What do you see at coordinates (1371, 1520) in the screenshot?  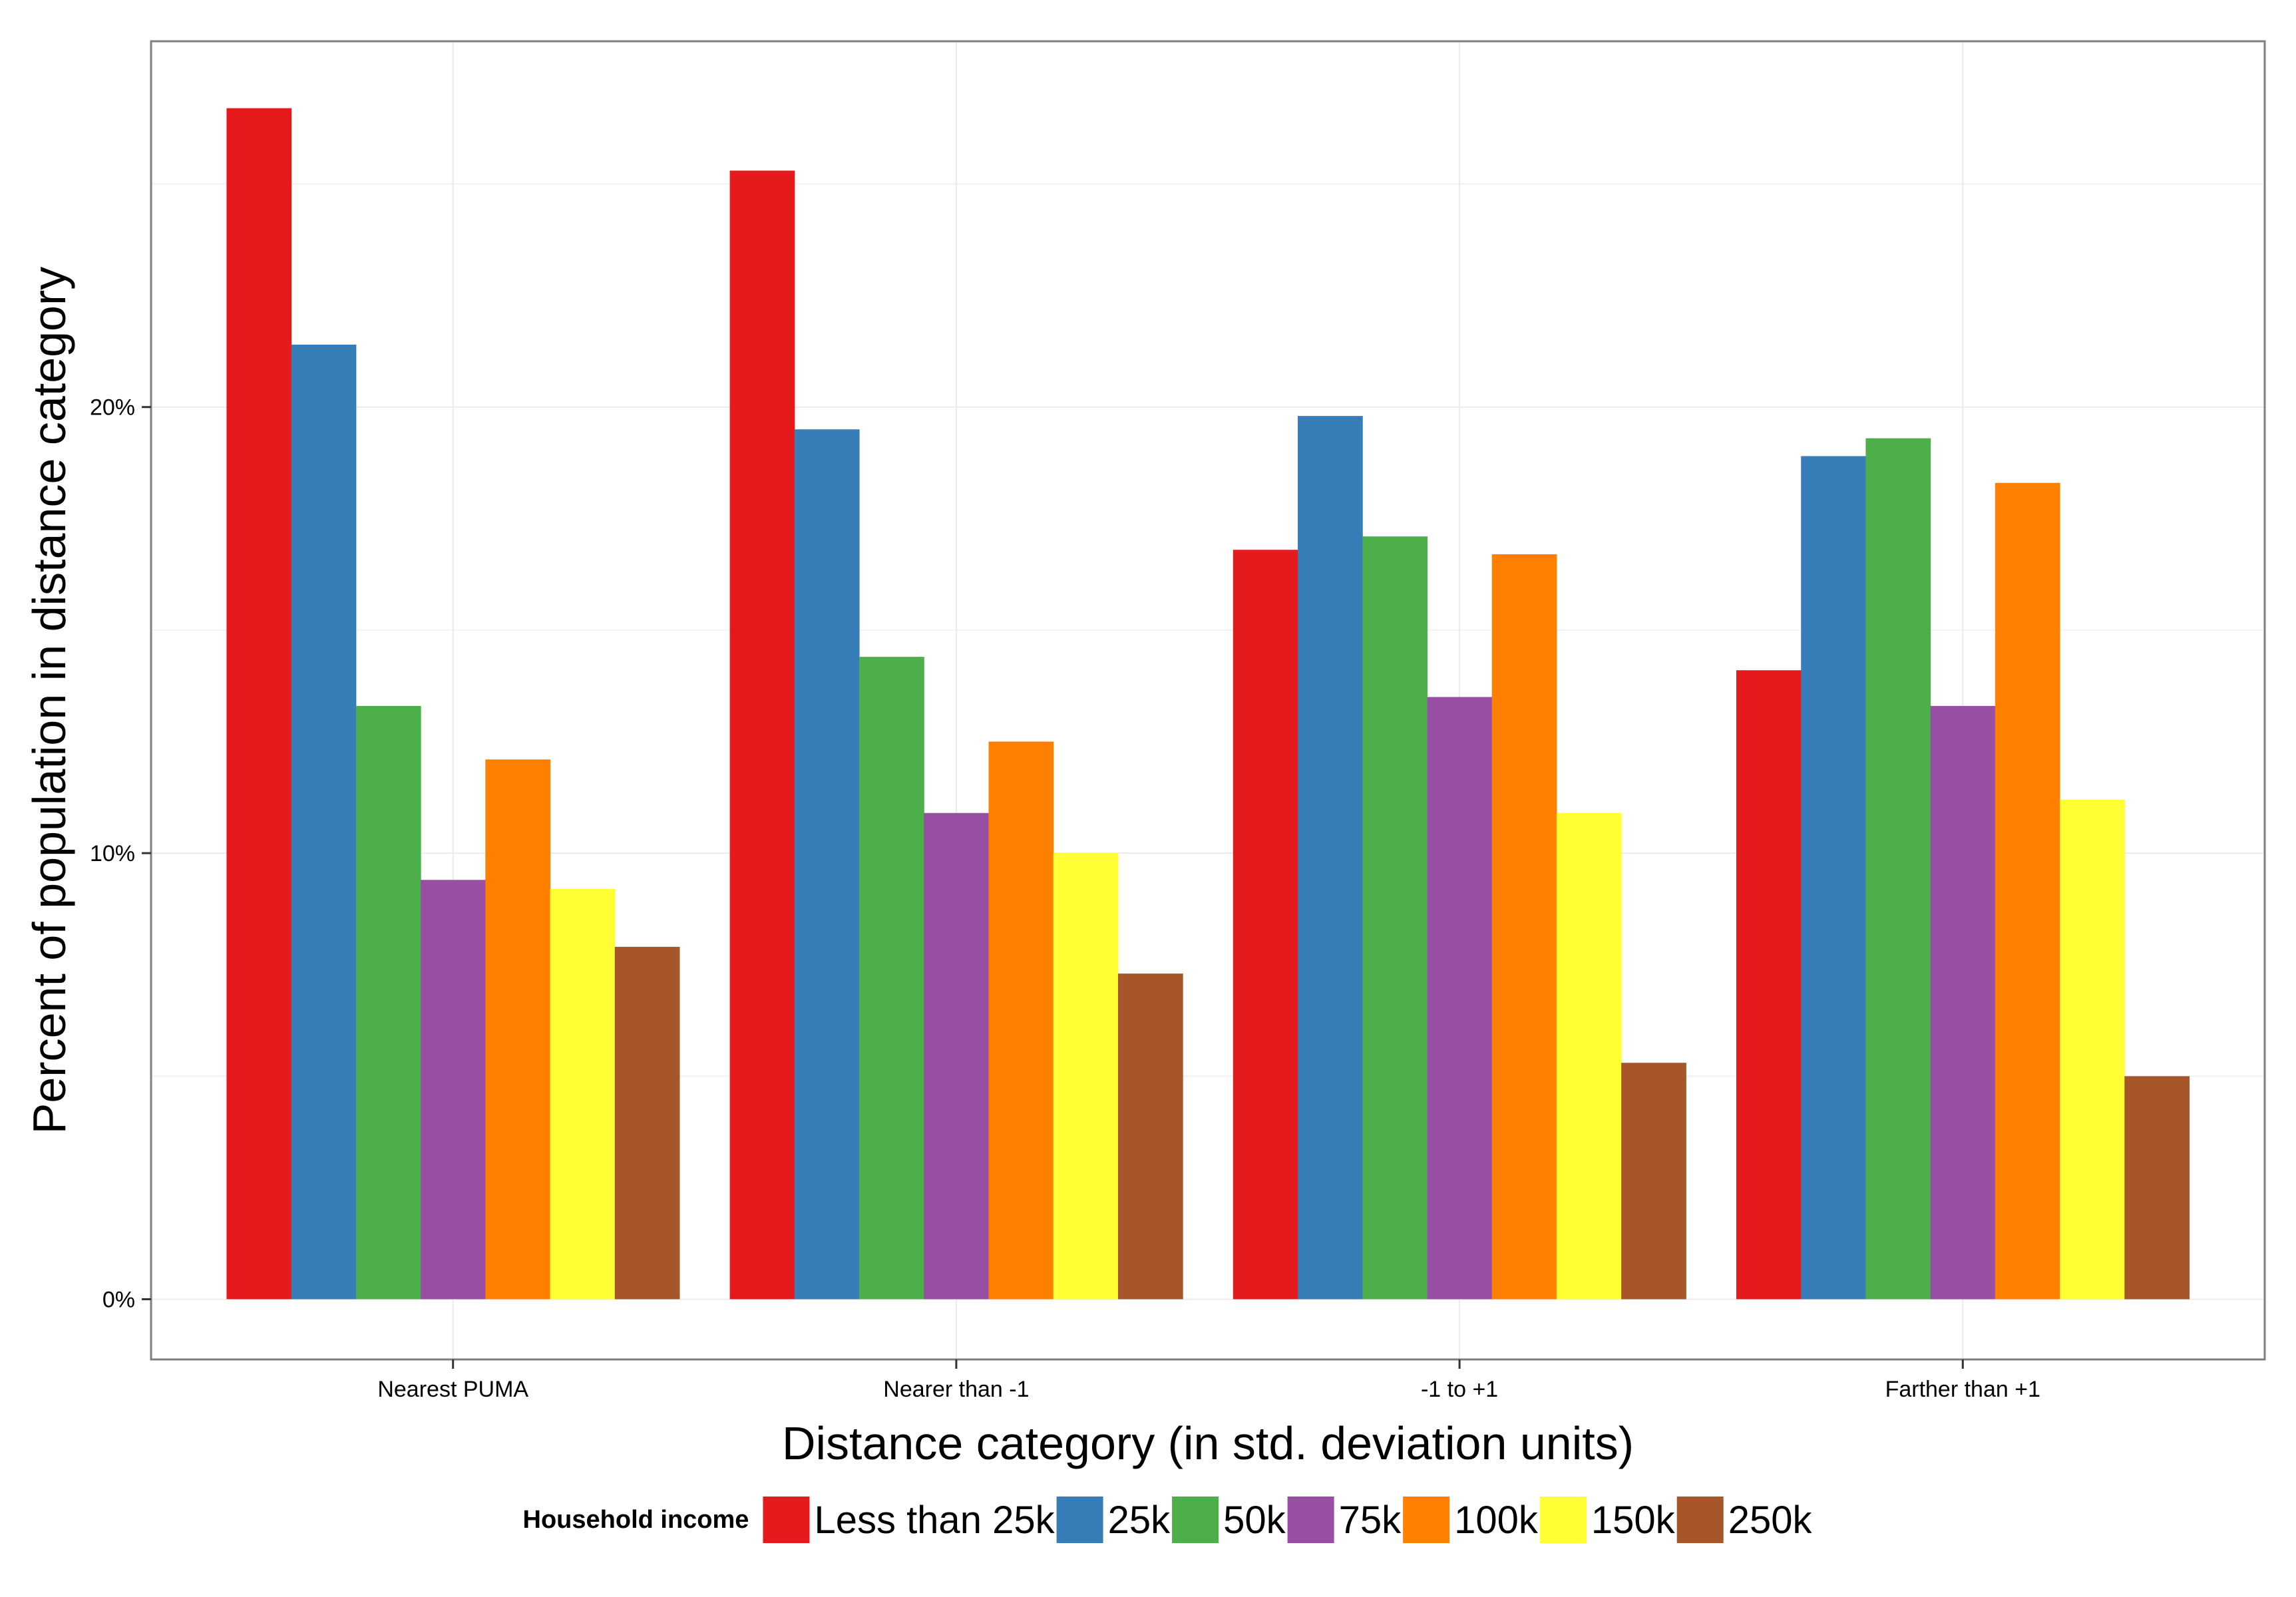 I see `legend-label: 75k` at bounding box center [1371, 1520].